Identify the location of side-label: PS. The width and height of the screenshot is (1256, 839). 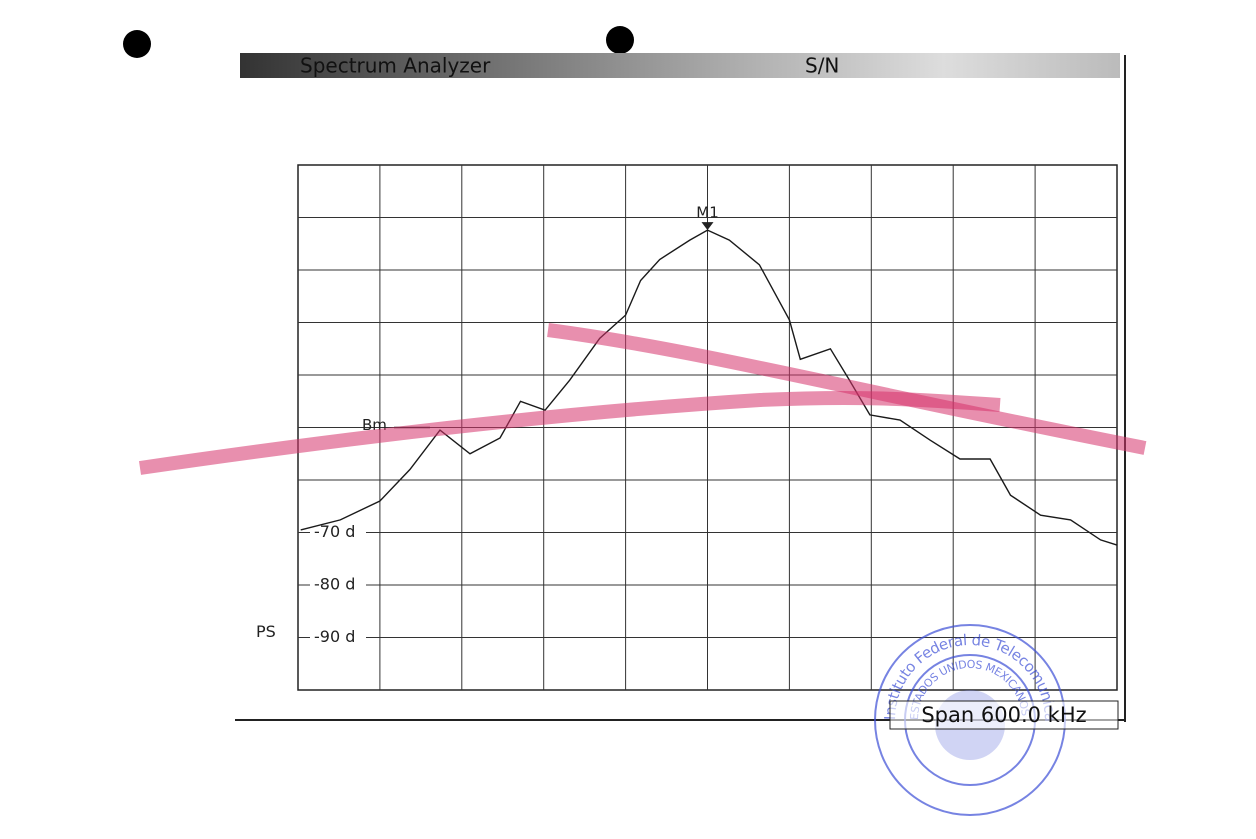
(266, 631).